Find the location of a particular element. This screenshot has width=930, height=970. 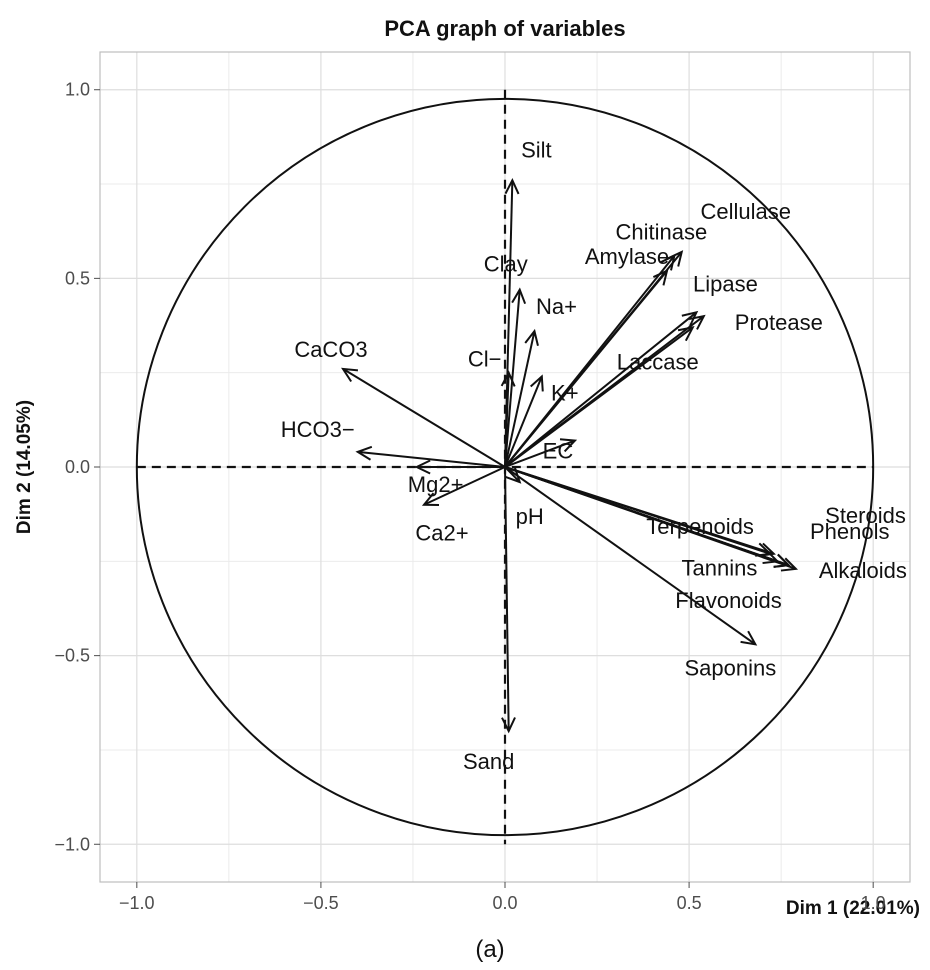

arrow-ec is located at coordinates (540, 453).